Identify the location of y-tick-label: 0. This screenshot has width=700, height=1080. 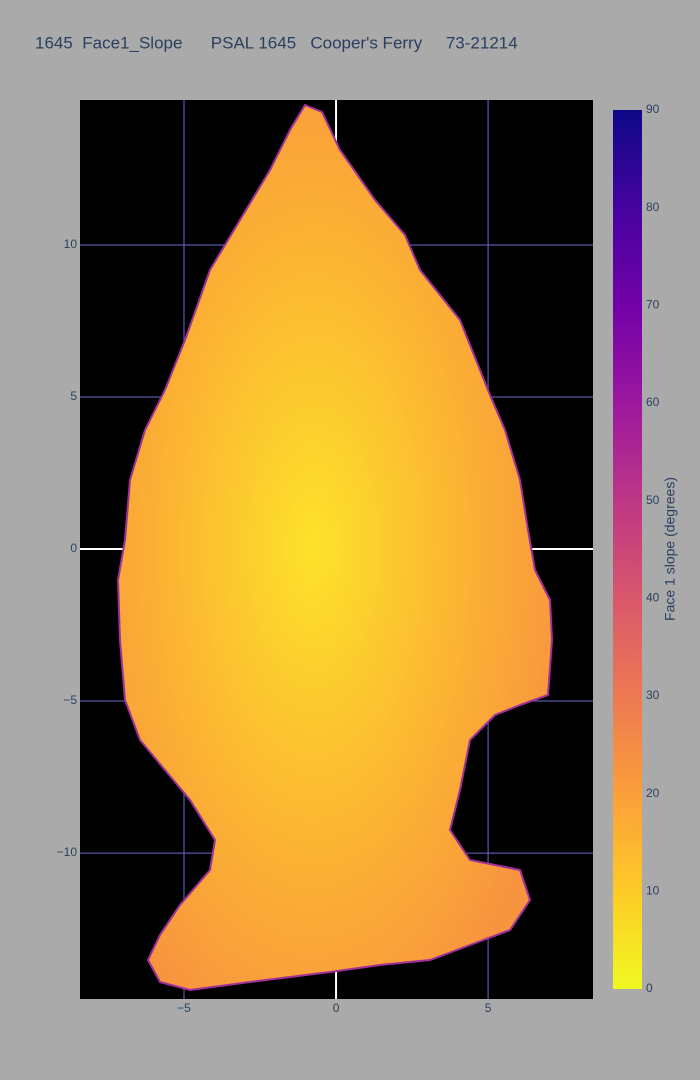
(73, 548).